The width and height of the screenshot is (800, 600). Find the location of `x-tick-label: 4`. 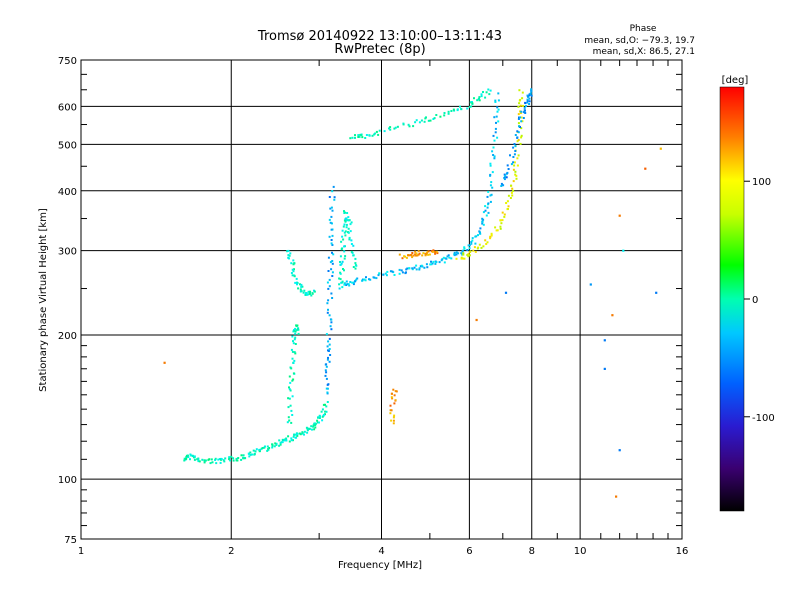

x-tick-label: 4 is located at coordinates (381, 551).